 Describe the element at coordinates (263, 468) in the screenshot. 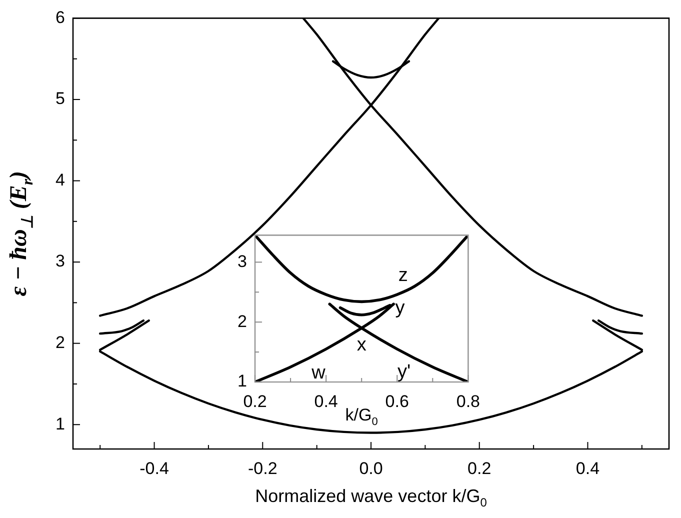

I see `x-tick-label: -0.2` at that location.